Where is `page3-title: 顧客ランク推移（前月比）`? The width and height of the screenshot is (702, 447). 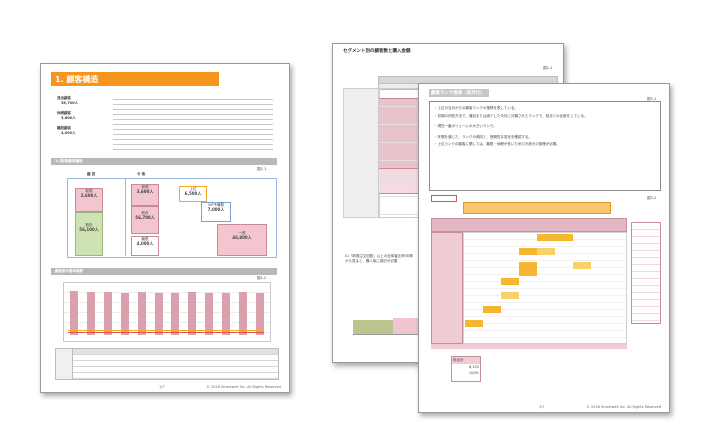
page3-title: 顧客ランク推移（前月比） is located at coordinates (458, 93).